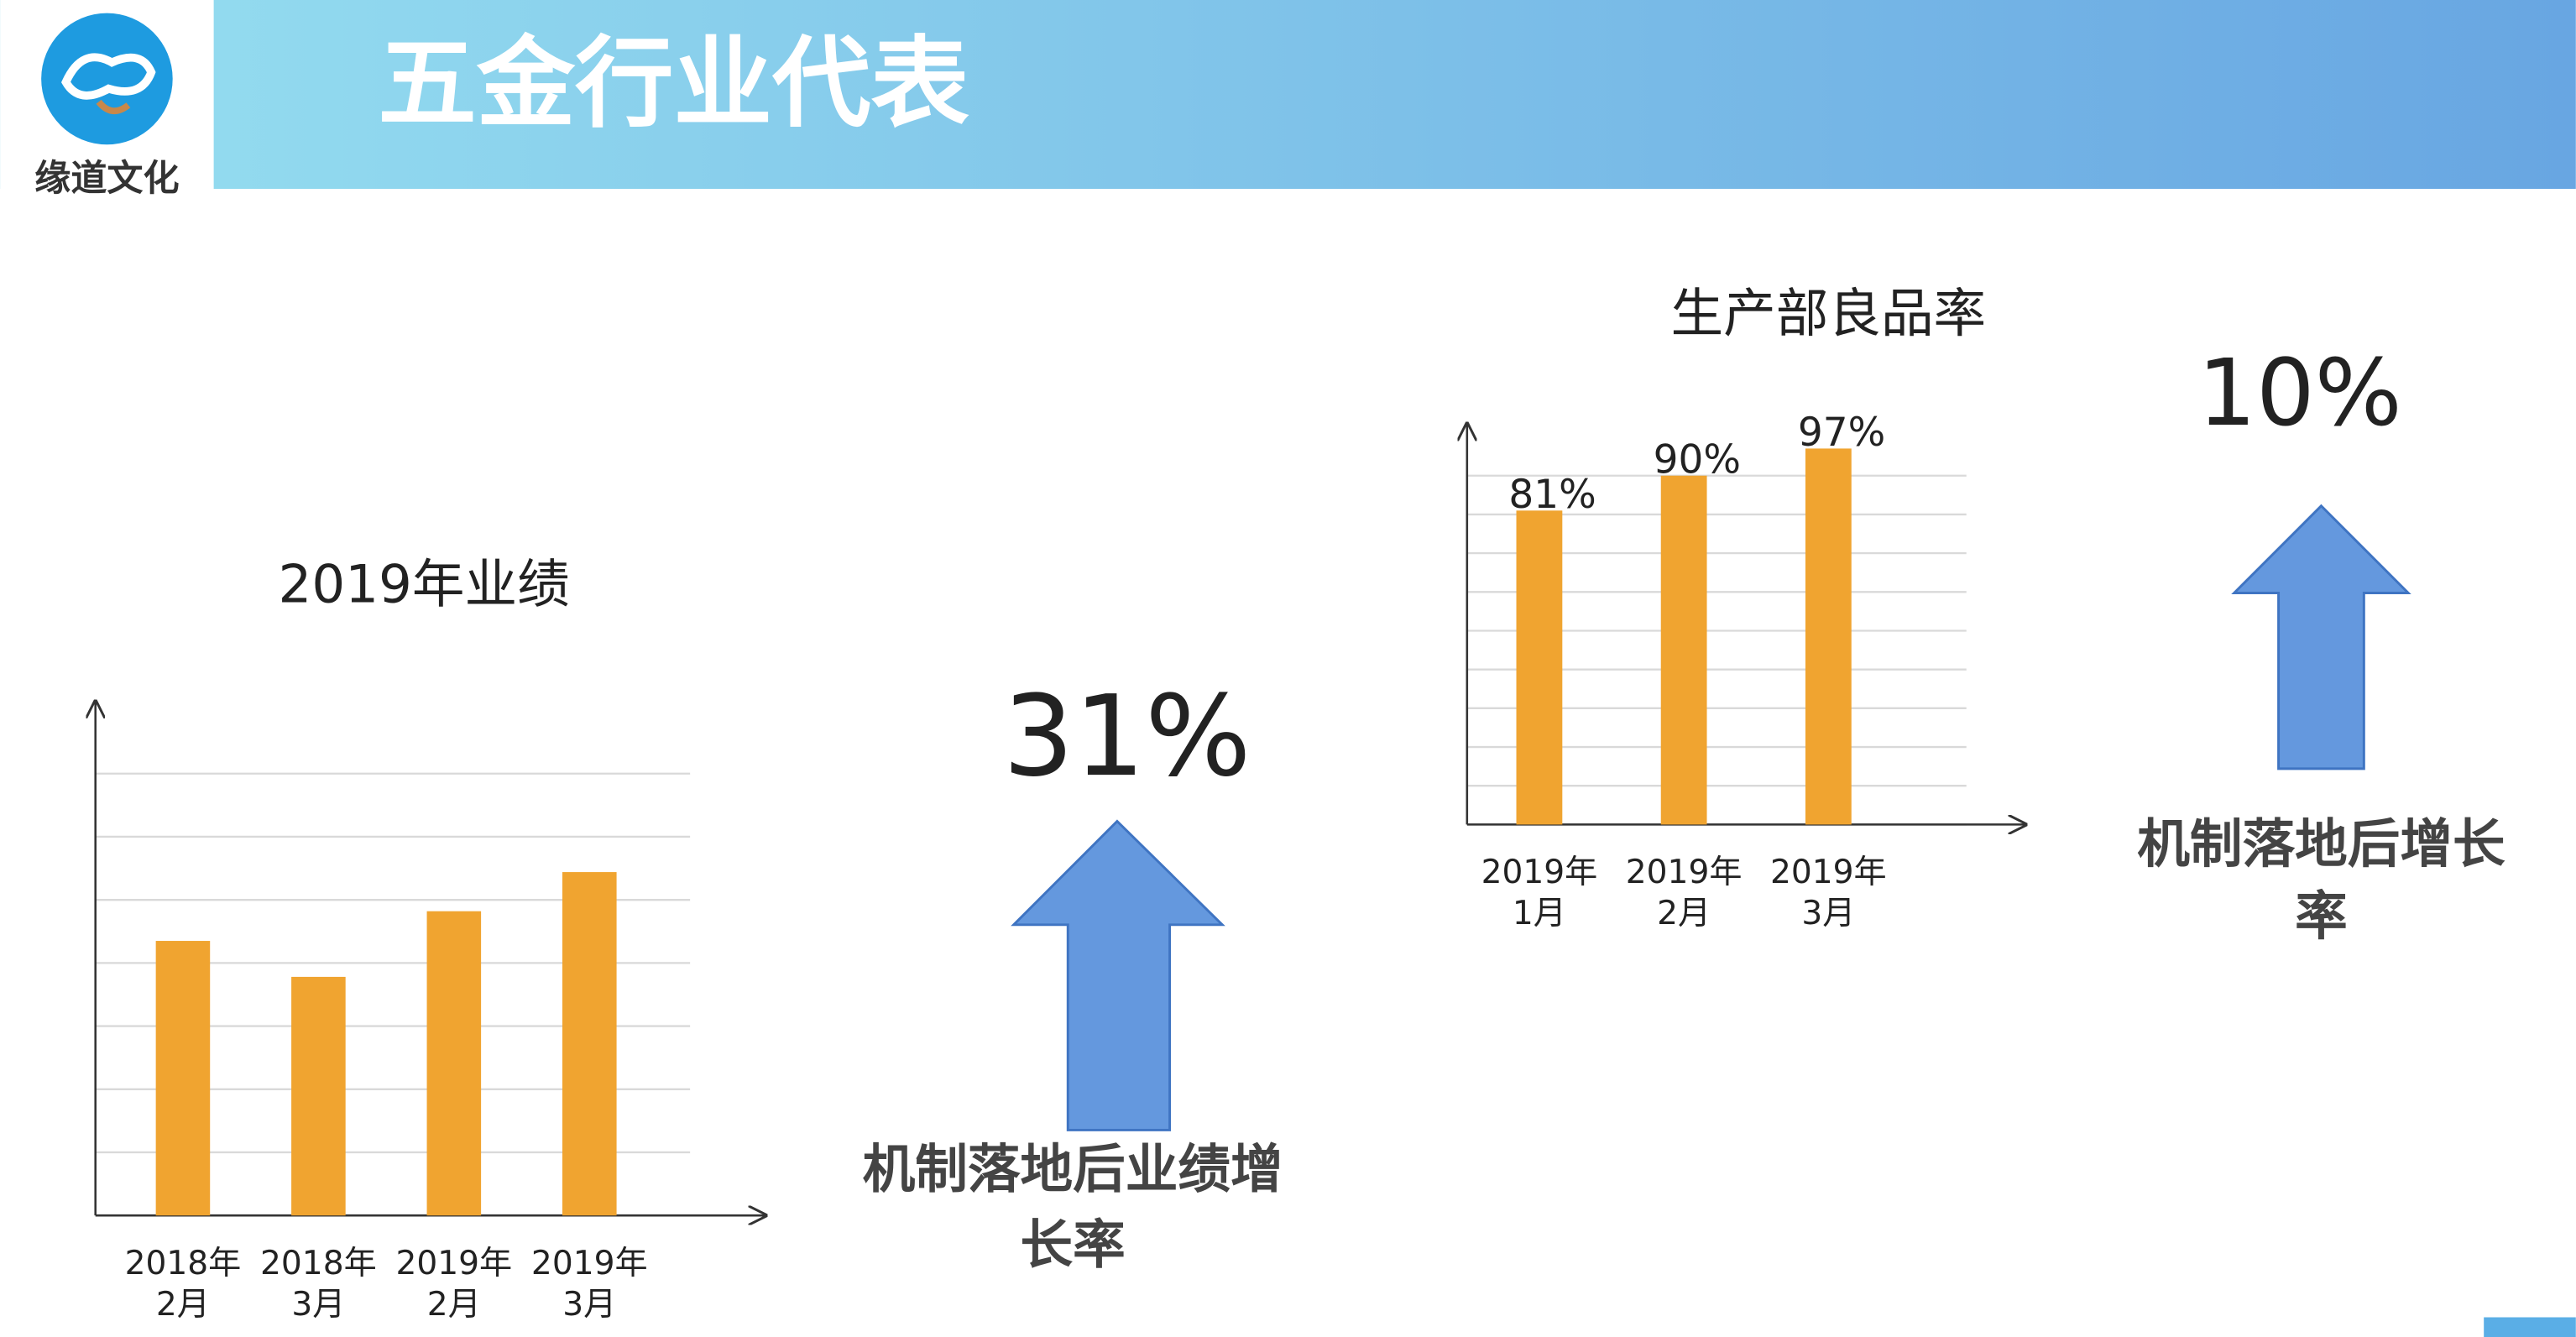  Describe the element at coordinates (1841, 433) in the screenshot. I see `value-label: 97%` at that location.